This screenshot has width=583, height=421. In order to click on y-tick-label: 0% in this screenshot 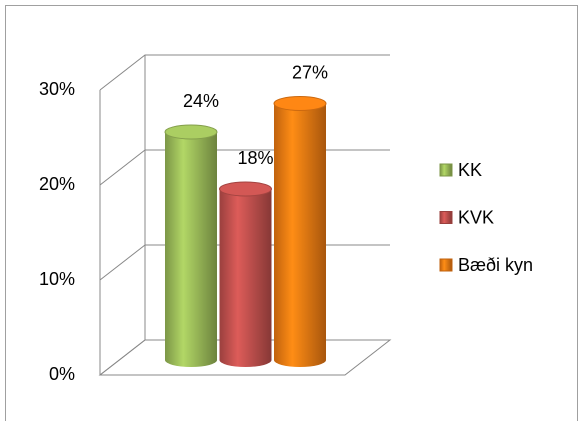, I will do `click(62, 374)`.